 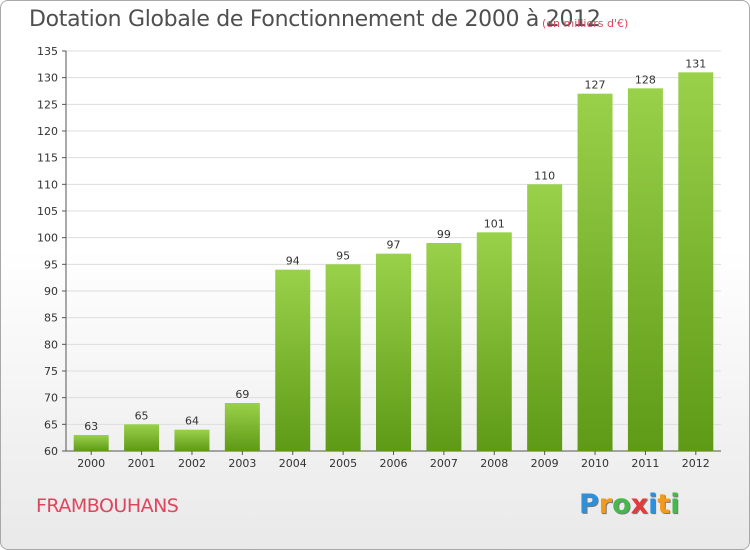 I want to click on y-tick-label: 70, so click(x=51, y=398).